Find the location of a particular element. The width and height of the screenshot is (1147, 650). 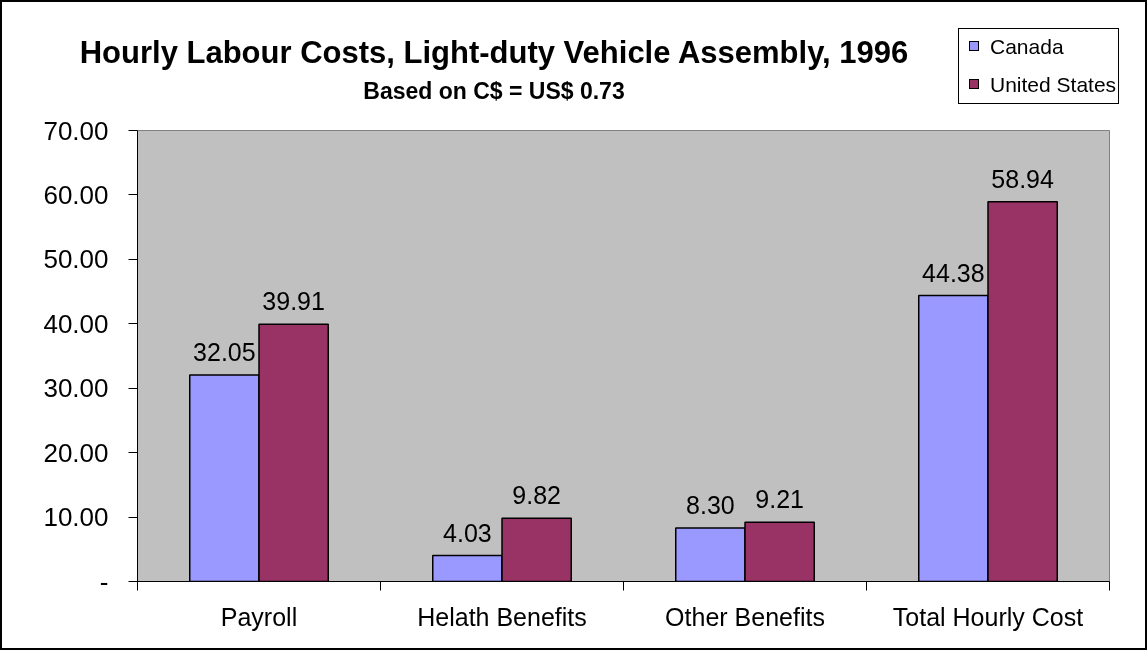

legend-label: Canada is located at coordinates (1027, 47).